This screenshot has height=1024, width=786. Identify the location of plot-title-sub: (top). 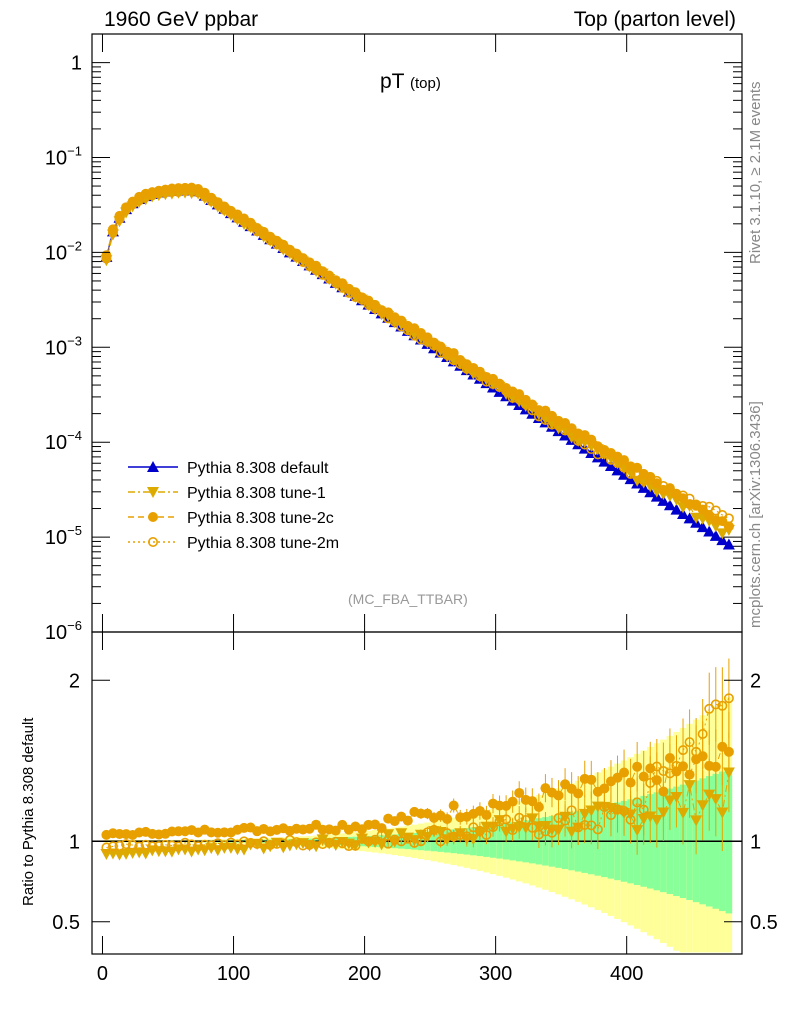
(425, 83).